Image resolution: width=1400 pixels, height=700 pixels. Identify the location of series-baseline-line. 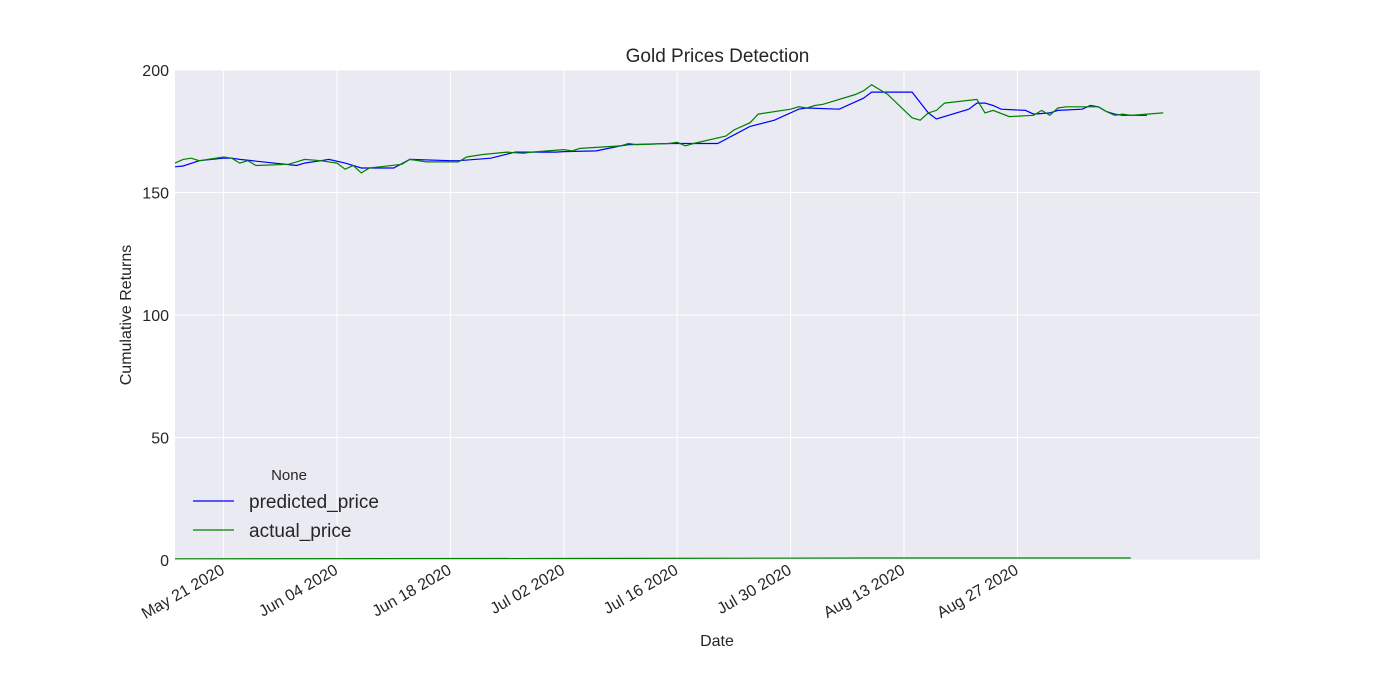
(652, 558).